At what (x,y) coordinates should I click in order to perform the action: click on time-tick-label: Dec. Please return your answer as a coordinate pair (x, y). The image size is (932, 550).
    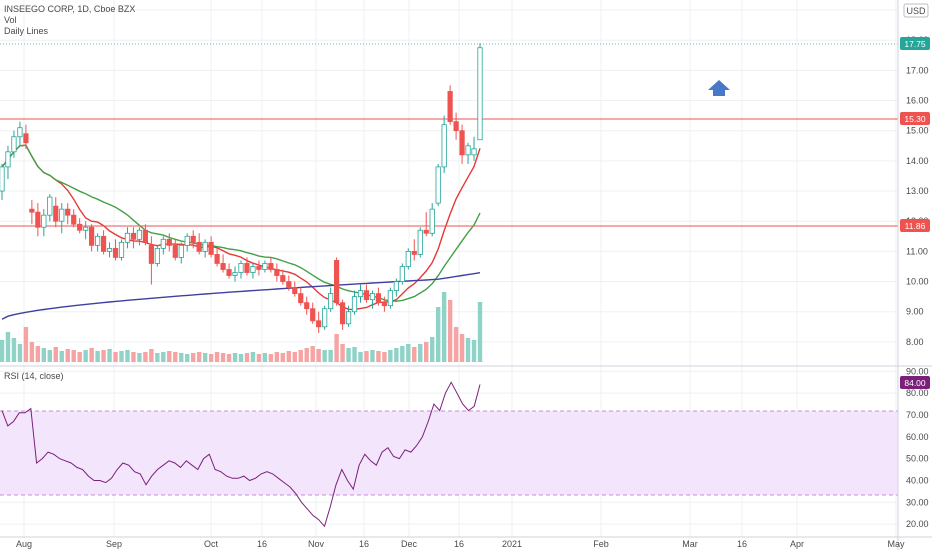
    Looking at the image, I should click on (409, 544).